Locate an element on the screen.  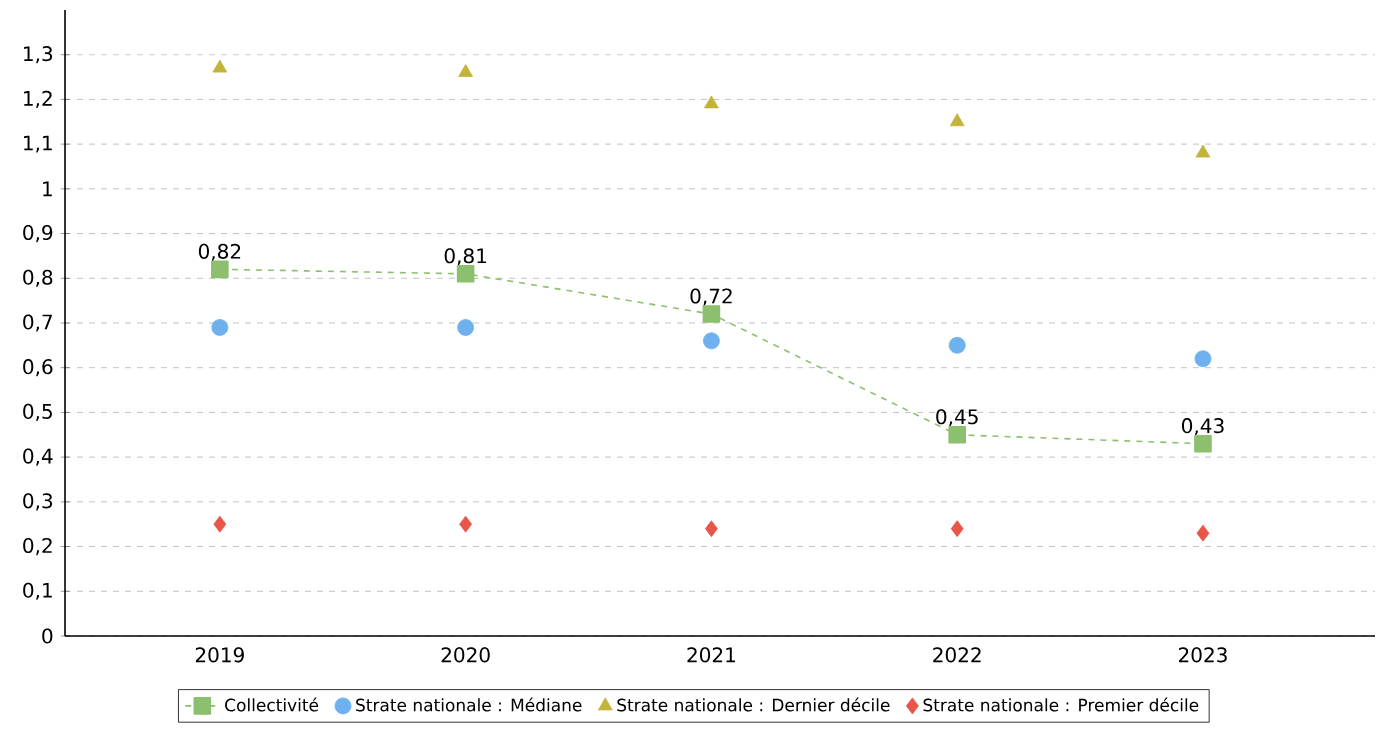
y-tick-label: 0 is located at coordinates (47, 636).